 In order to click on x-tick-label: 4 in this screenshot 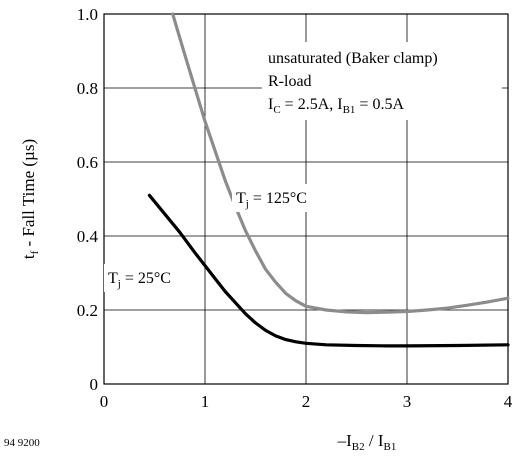, I will do `click(508, 401)`.